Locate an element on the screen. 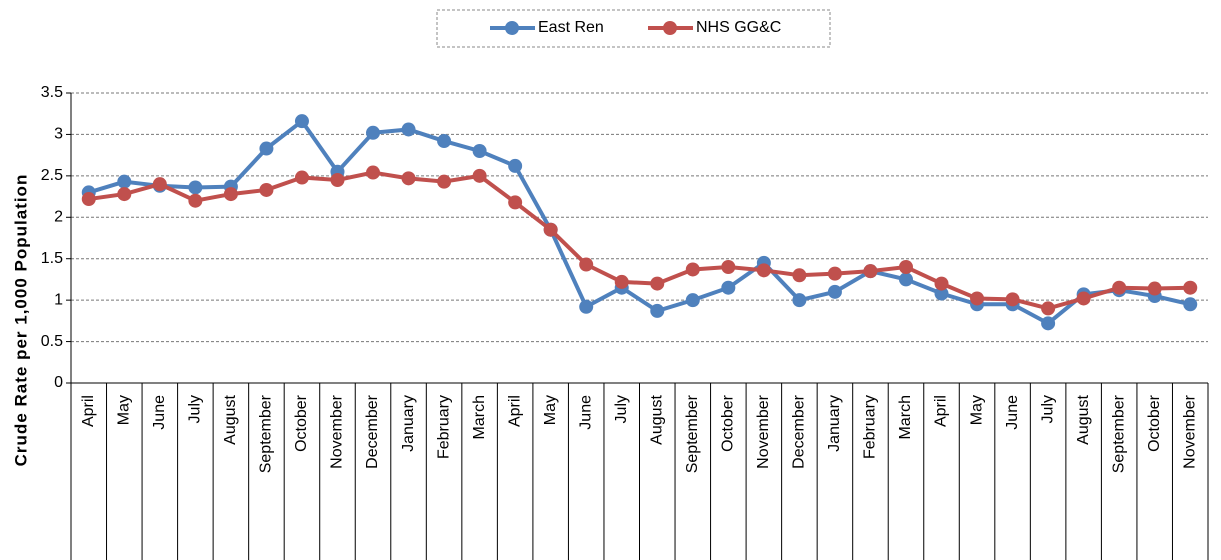 The image size is (1221, 560). y-tick-label: 0.5 is located at coordinates (52, 341).